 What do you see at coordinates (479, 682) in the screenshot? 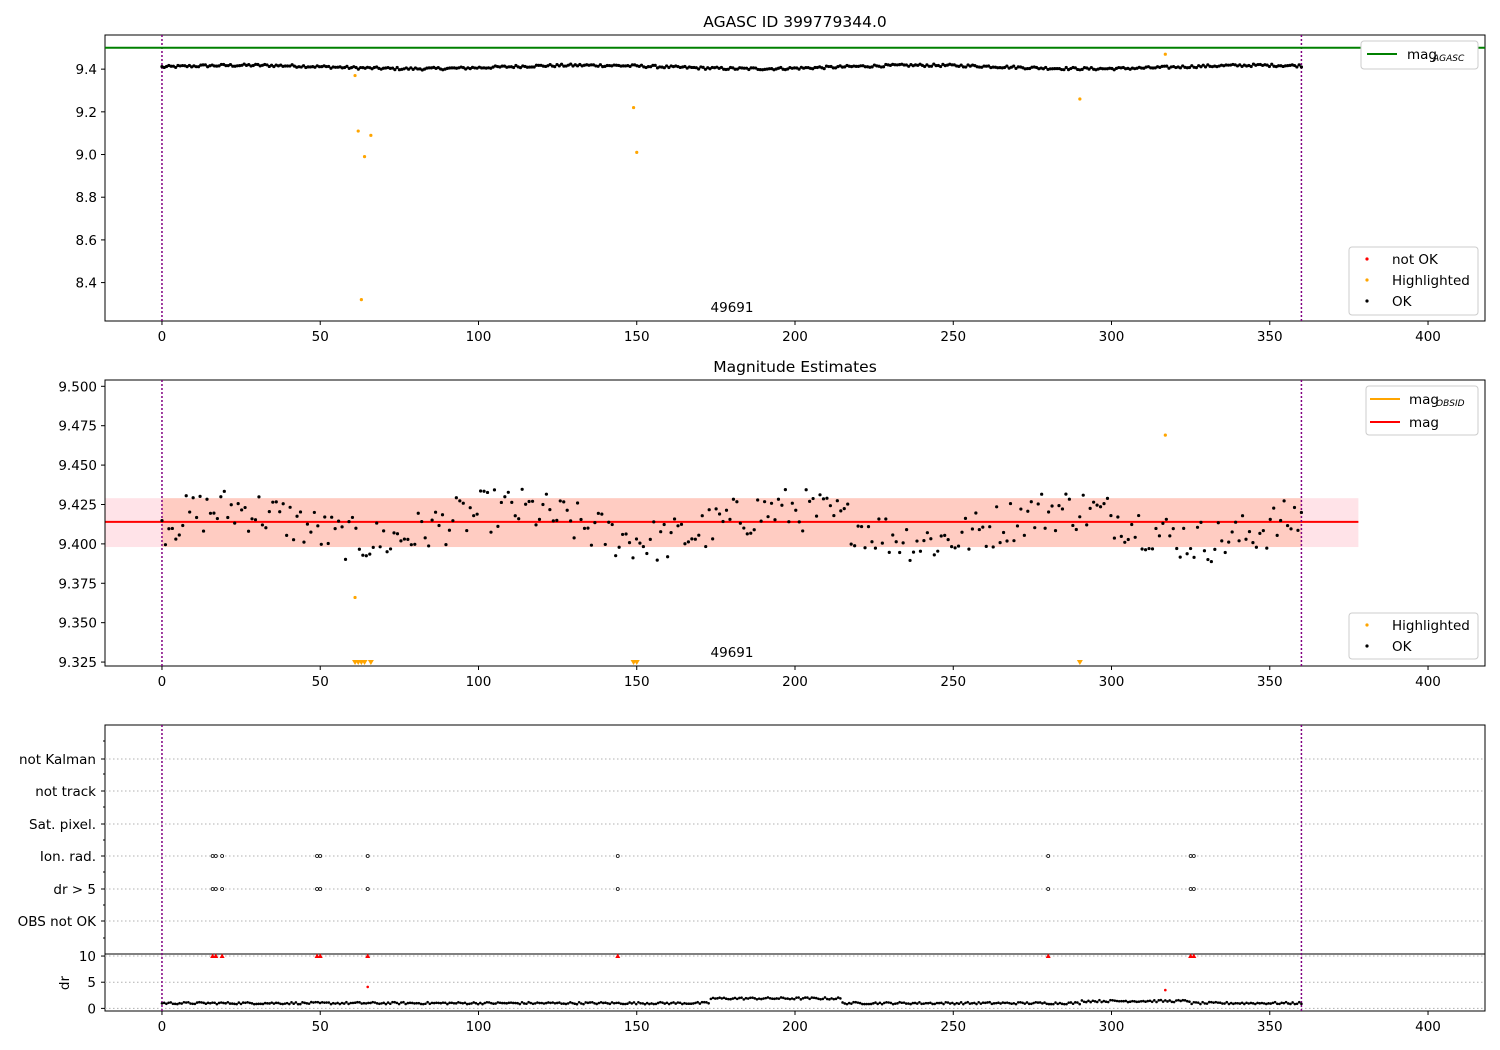
I see `panel2-xtick-label: 100` at bounding box center [479, 682].